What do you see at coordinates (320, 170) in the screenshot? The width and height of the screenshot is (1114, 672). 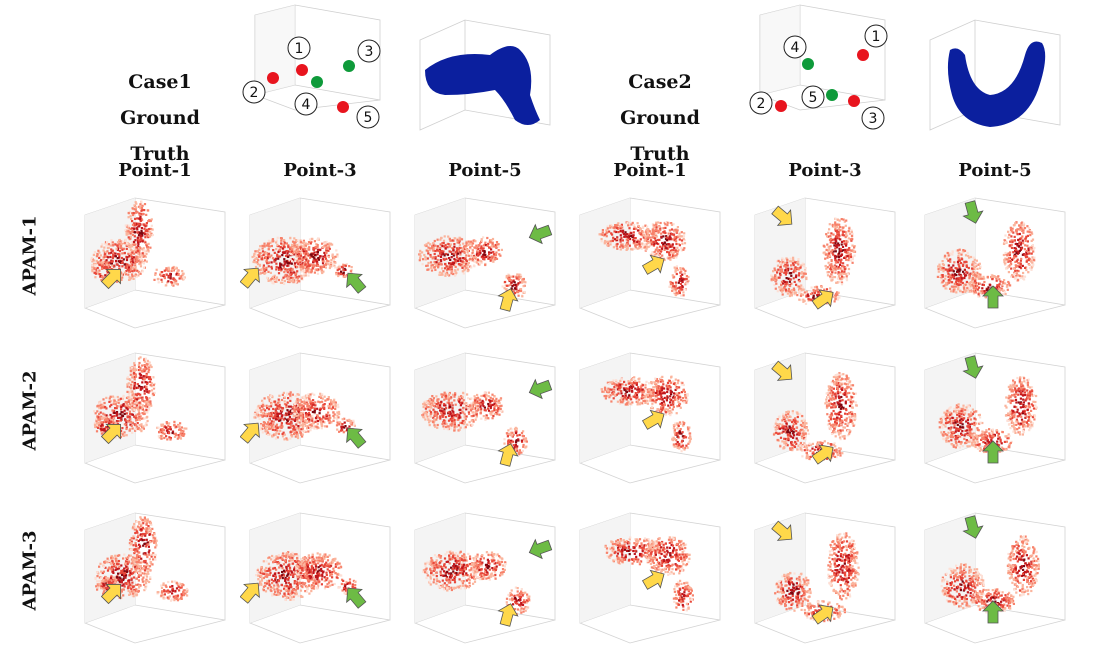 I see `column-header-case1-point3: Point-3` at bounding box center [320, 170].